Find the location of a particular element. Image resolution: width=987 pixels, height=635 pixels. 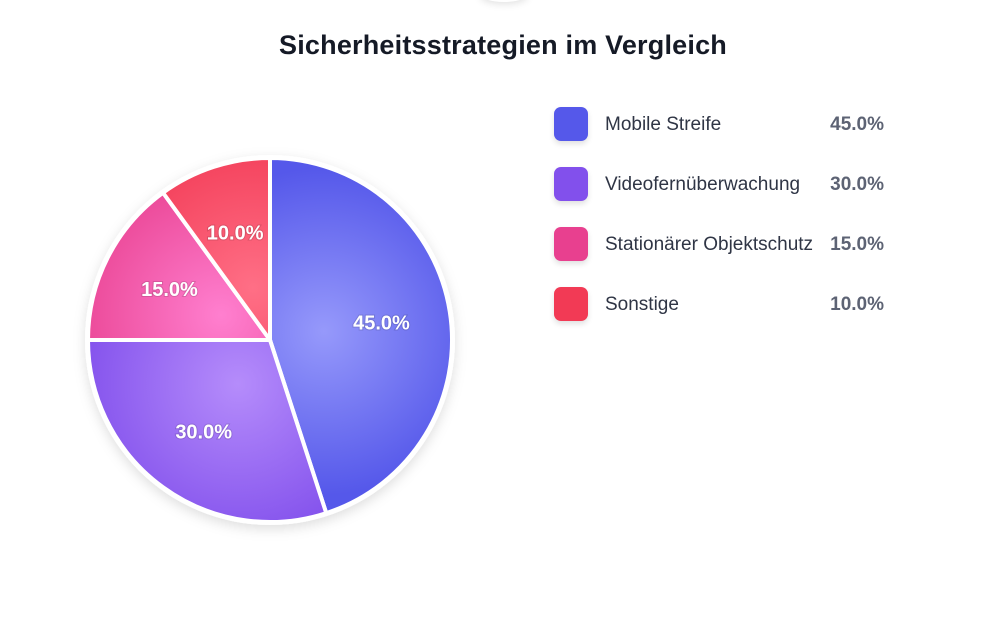

legend-item: Videofernüberwachung 30.0% is located at coordinates (719, 197).